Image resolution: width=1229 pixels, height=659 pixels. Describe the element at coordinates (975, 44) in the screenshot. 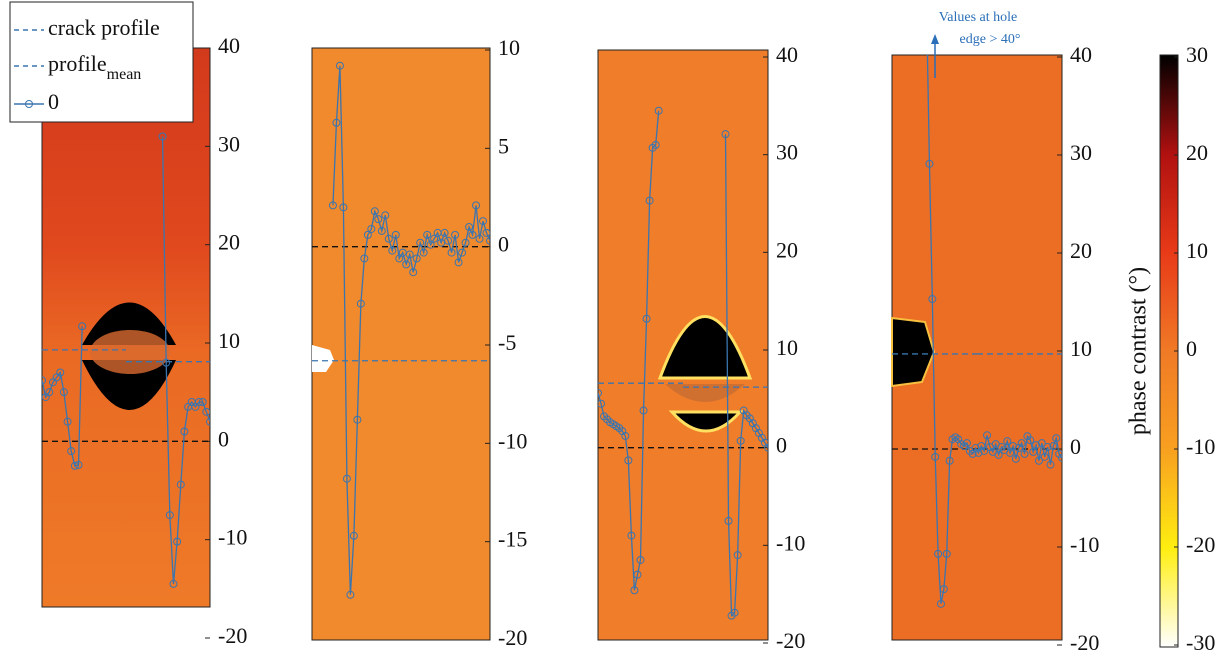

I see `annotation: Values at hole edge > 40°` at that location.